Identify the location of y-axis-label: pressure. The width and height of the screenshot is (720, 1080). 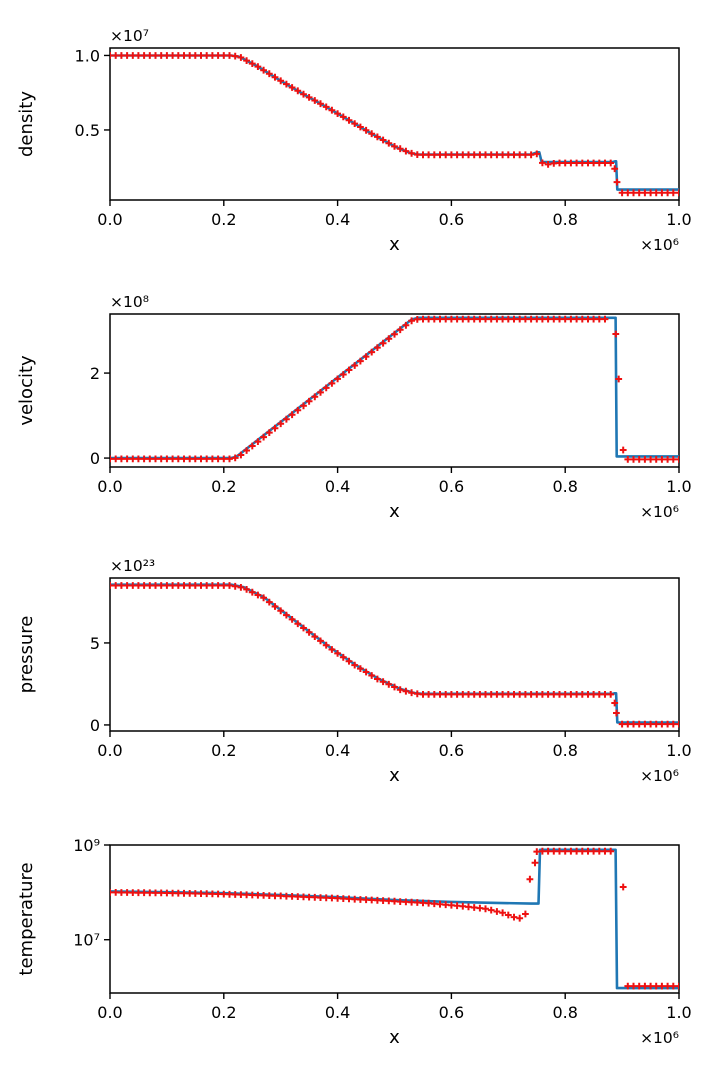
(26, 655).